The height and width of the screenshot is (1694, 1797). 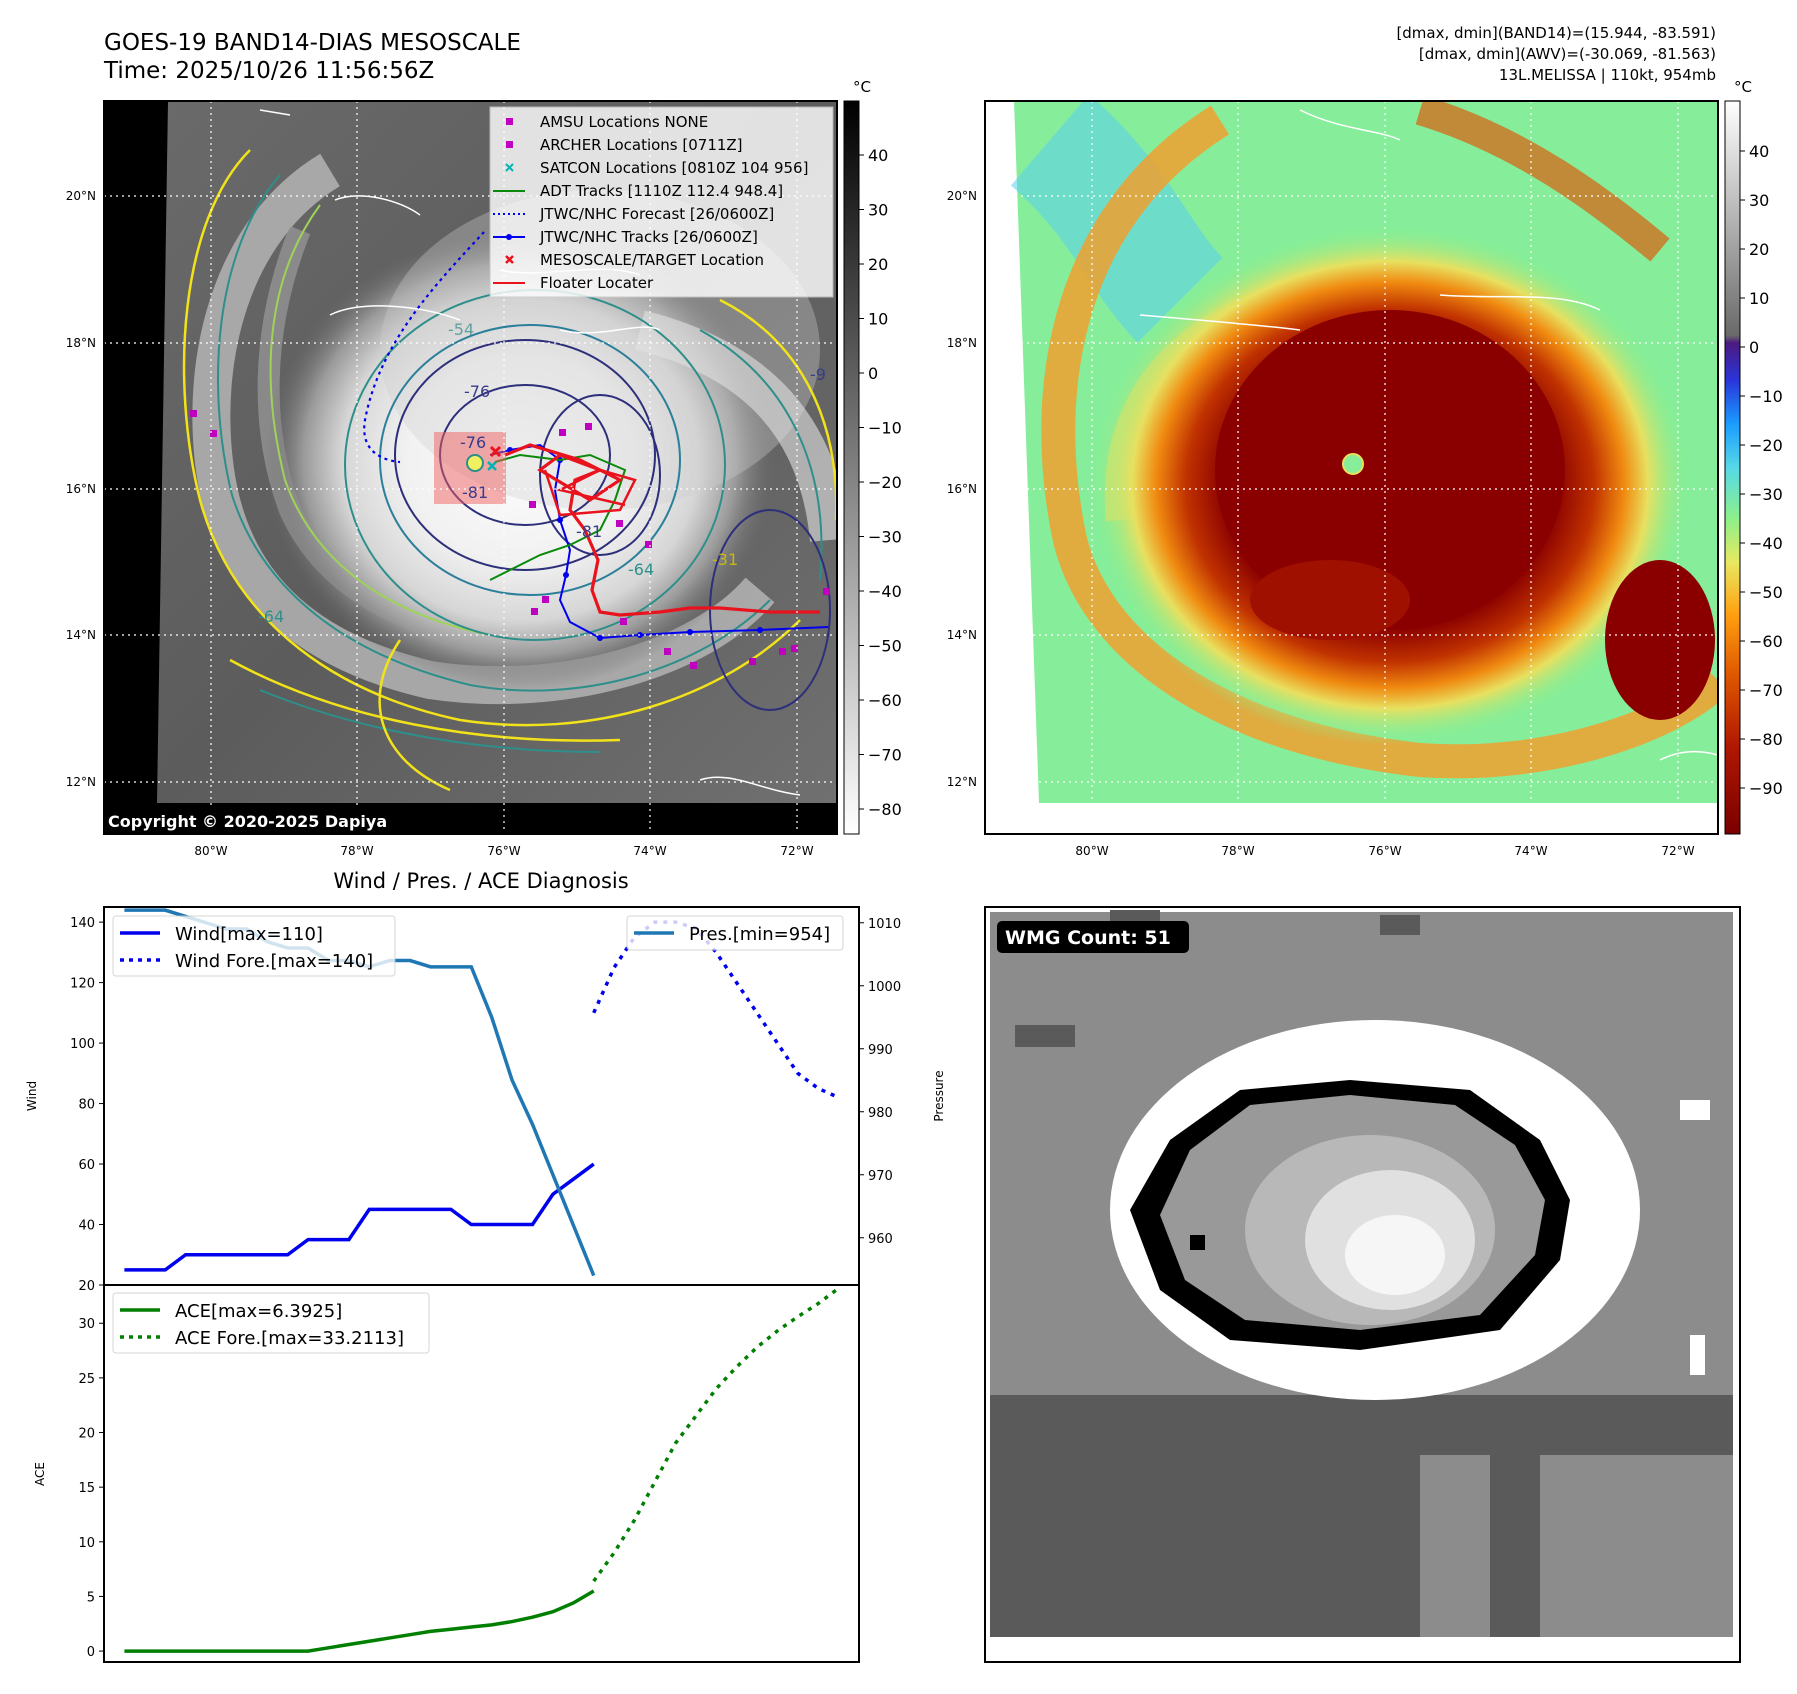 I want to click on legend-symbol-amsu, so click(x=509, y=121).